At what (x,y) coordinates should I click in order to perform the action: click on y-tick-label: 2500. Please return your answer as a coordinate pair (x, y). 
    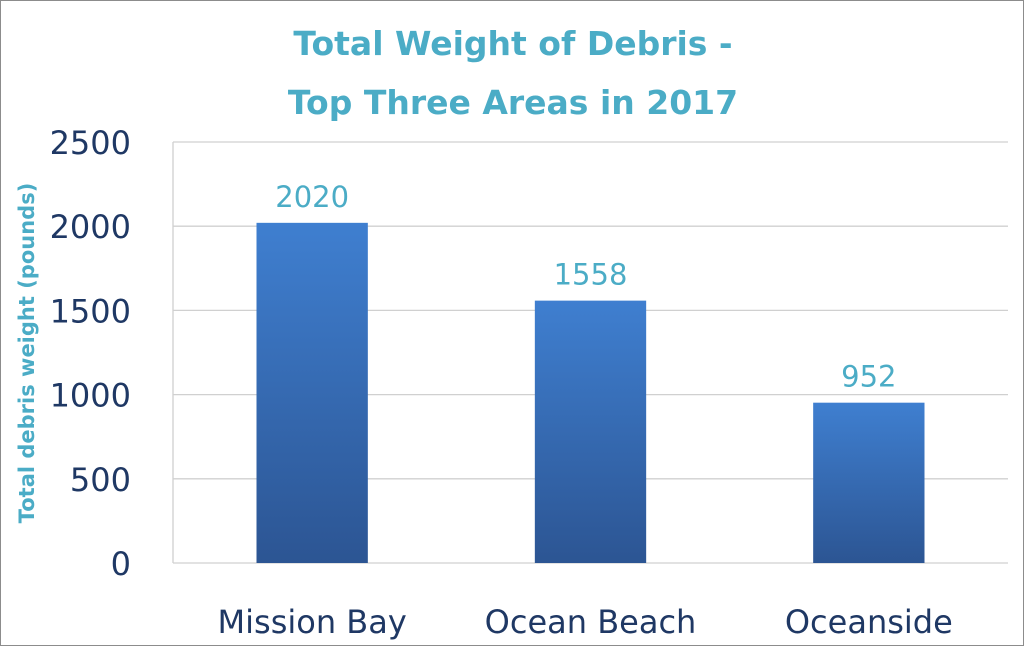
    Looking at the image, I should click on (90, 143).